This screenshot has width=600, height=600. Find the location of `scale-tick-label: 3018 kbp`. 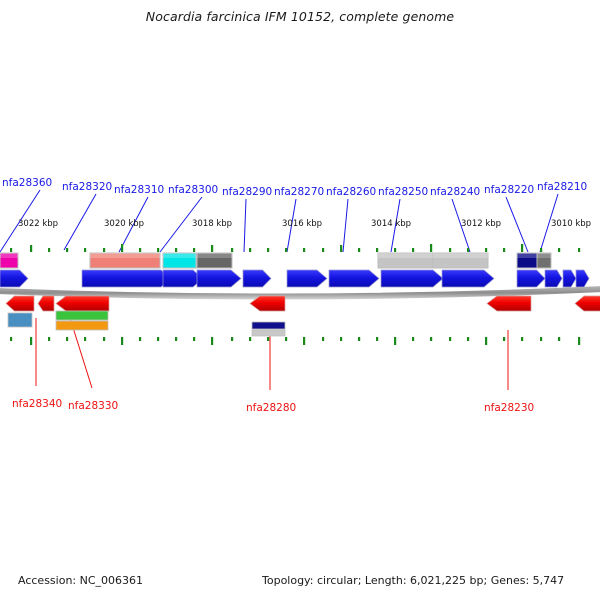

scale-tick-label: 3018 kbp is located at coordinates (212, 224).